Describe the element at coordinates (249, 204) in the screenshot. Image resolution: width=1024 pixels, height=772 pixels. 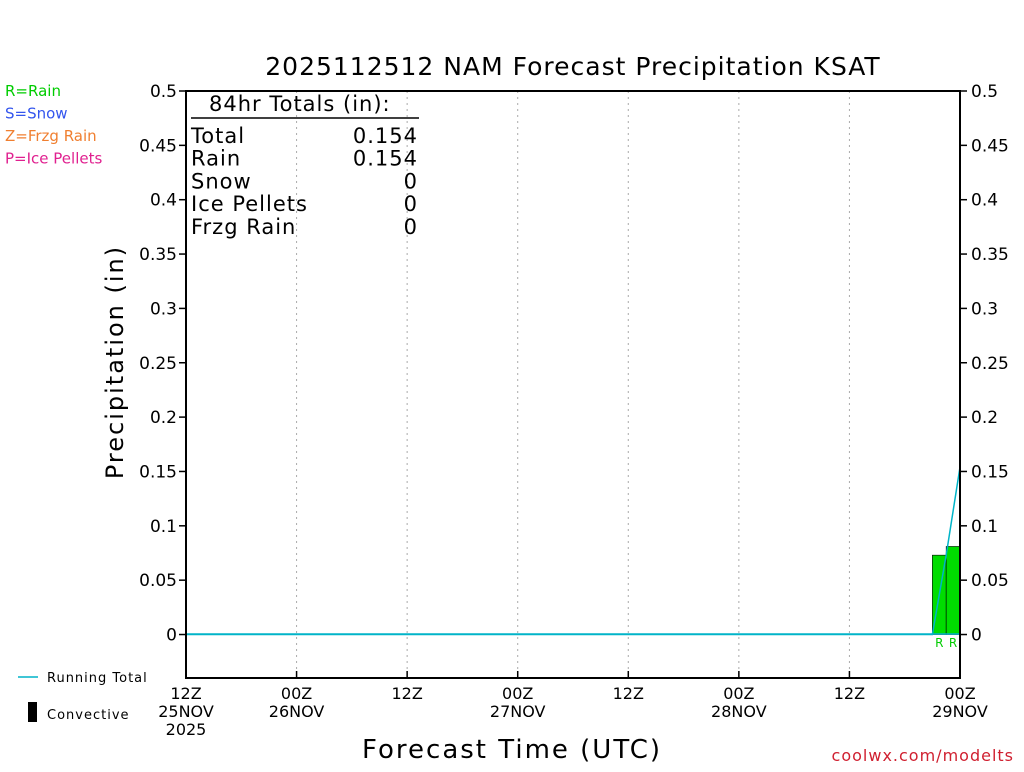
I see `totals-row-label: Ice Pellets` at that location.